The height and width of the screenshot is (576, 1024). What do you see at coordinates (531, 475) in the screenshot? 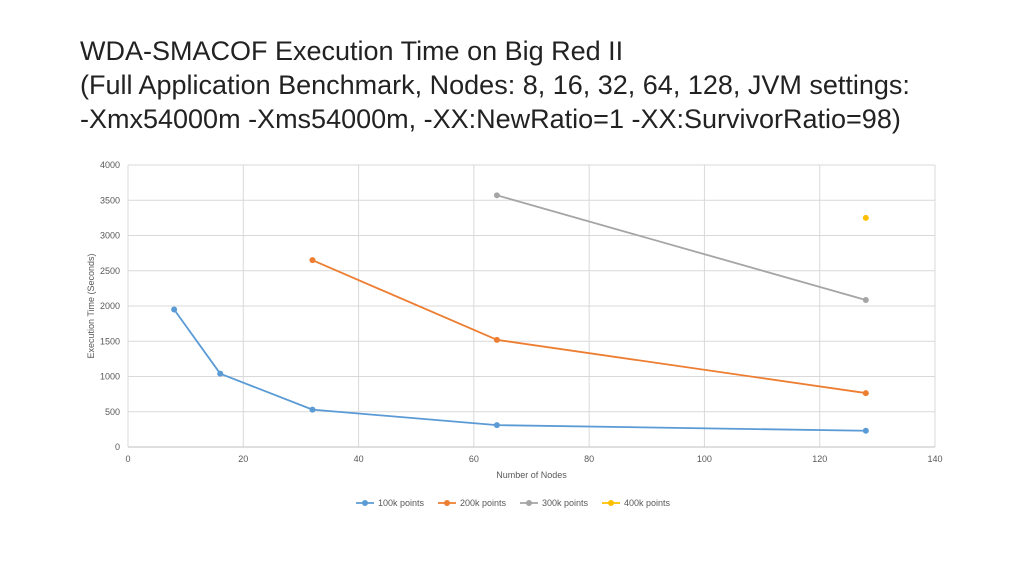
I see `x-axis-title: Number of Nodes` at bounding box center [531, 475].